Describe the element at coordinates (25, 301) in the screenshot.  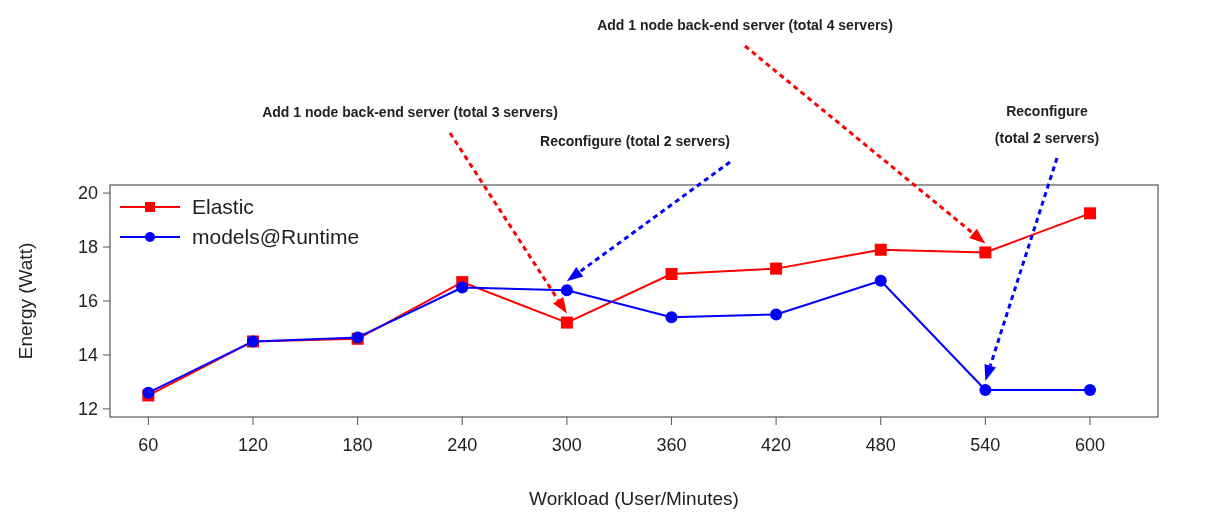
I see `y-axis-title: Energy (Watt)` at that location.